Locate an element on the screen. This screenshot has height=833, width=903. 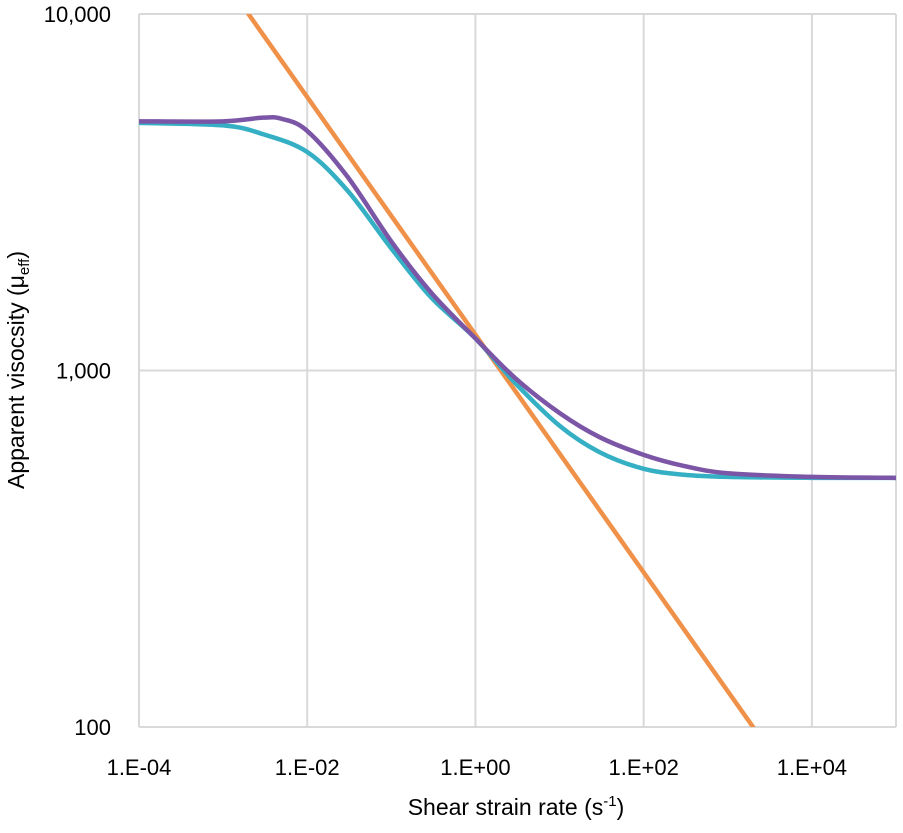
x-tick-label: 1.E+00 is located at coordinates (475, 767).